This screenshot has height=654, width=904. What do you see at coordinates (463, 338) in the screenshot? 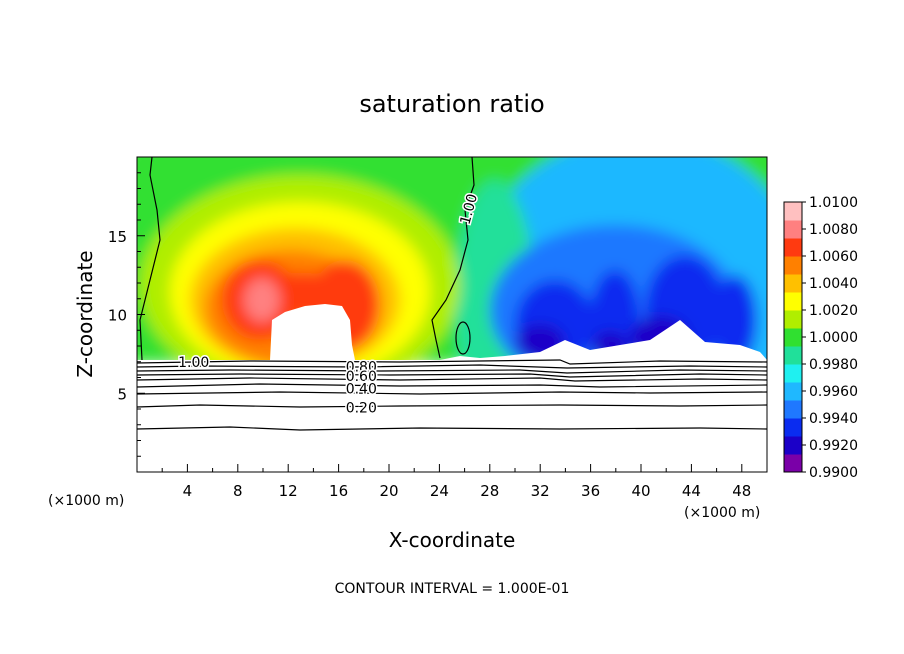
I see `contour-1.00-loop` at bounding box center [463, 338].